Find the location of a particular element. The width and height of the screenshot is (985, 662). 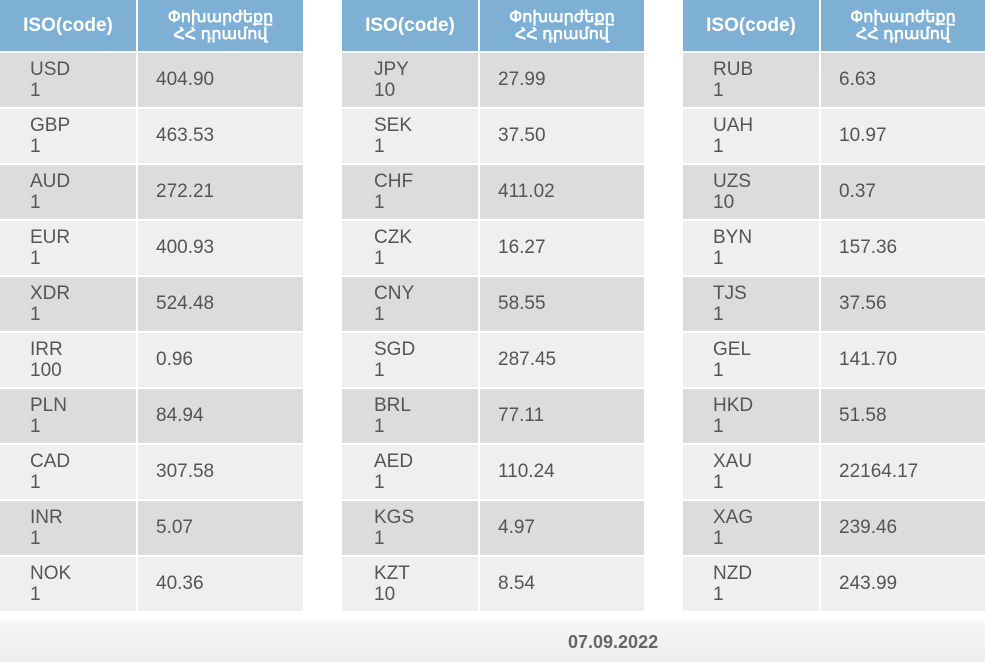

currency-cell: KGS 1 is located at coordinates (410, 528).